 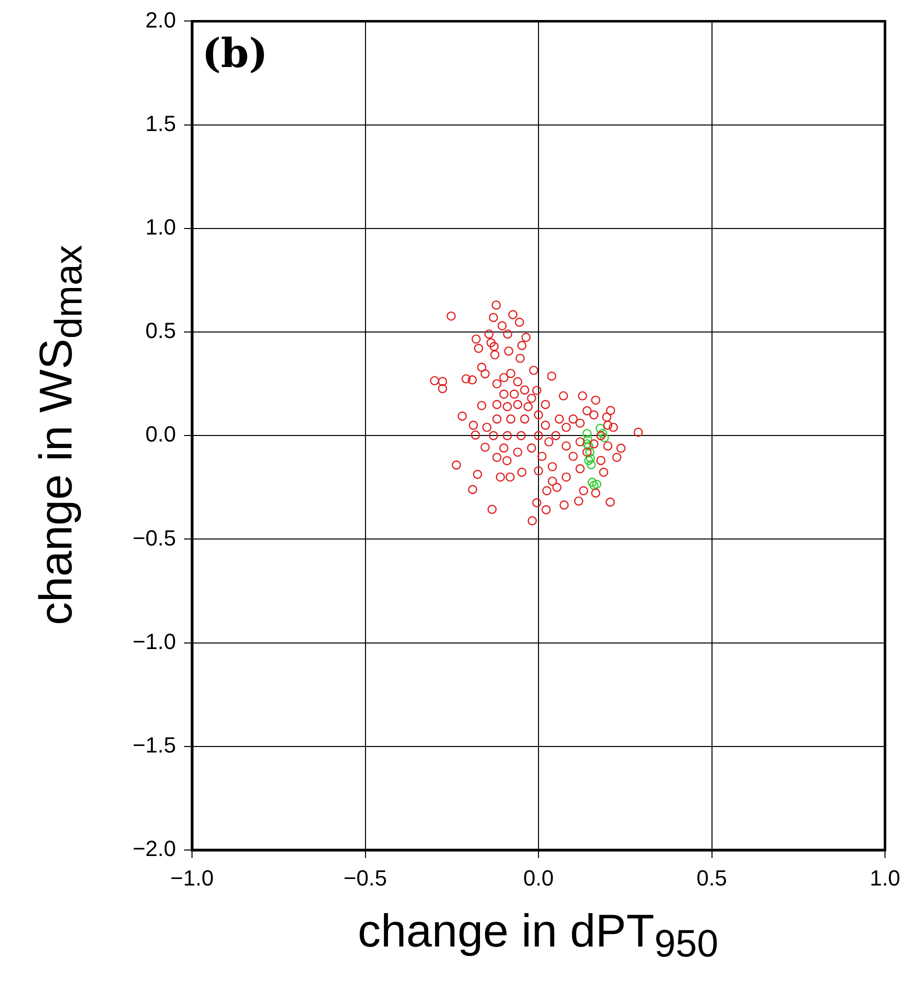 What do you see at coordinates (160, 123) in the screenshot?
I see `y-tick-label: 1.5` at bounding box center [160, 123].